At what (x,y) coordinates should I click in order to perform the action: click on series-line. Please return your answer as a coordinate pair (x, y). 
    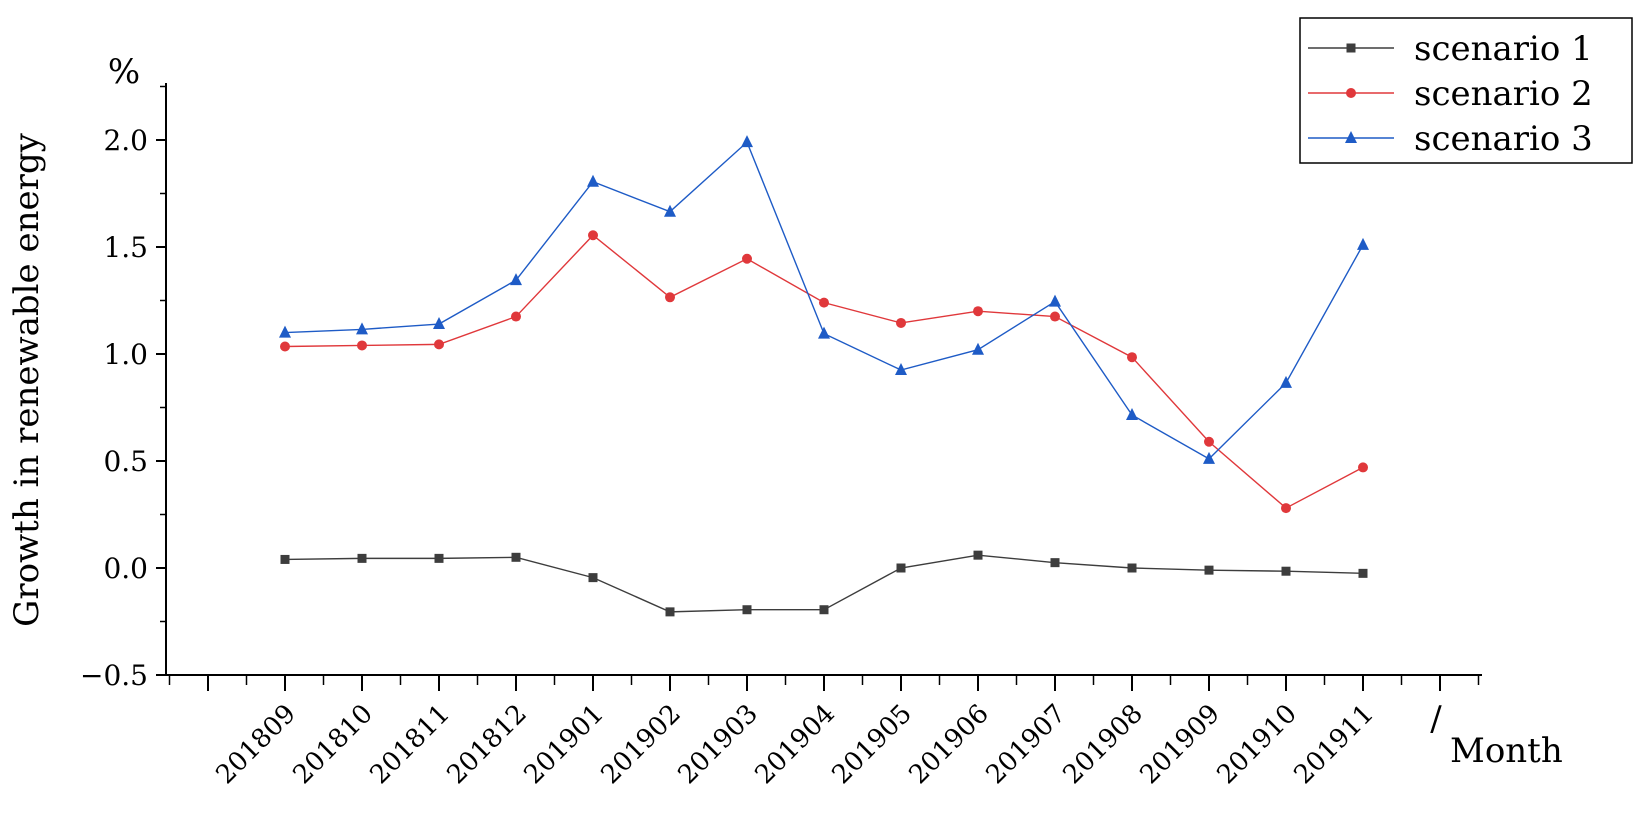
    Looking at the image, I should click on (824, 583).